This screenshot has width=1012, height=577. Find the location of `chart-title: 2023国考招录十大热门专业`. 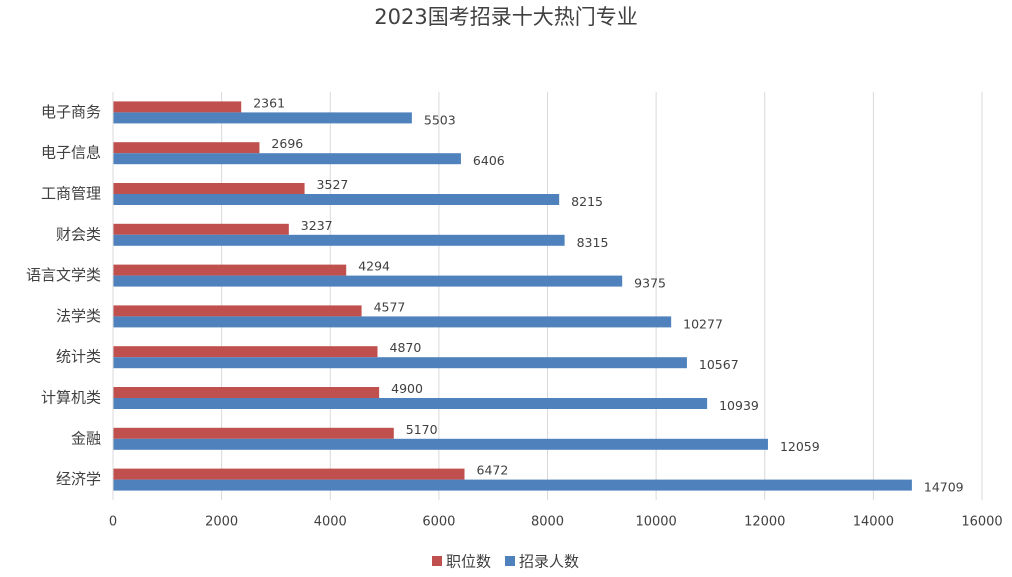

chart-title: 2023国考招录十大热门专业 is located at coordinates (505, 17).